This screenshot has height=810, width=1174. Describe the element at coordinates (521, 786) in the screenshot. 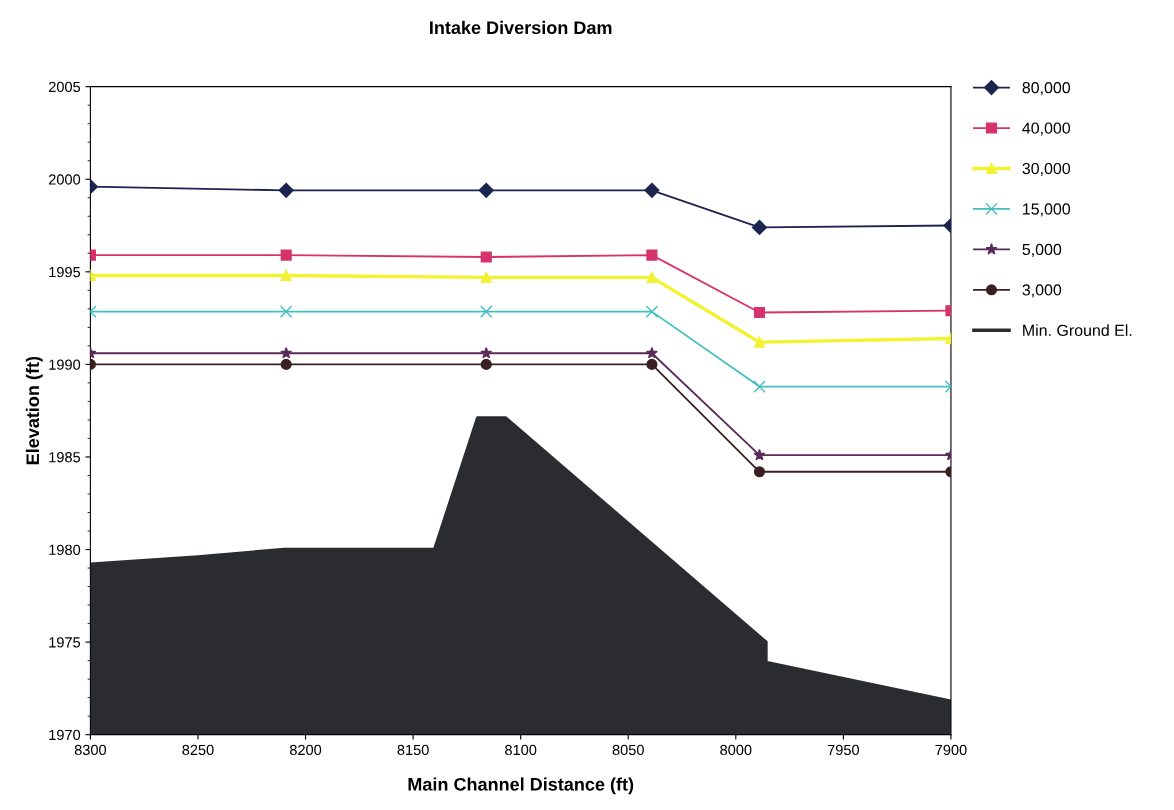

I see `x-axis-title: Main Channel Distance (ft)` at that location.